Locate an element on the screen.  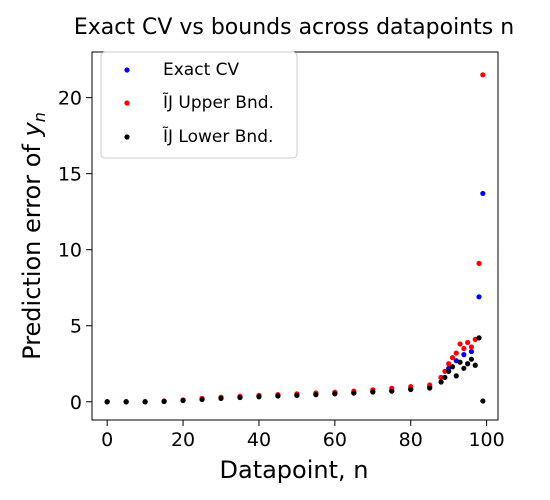
x-tick-label: 60 is located at coordinates (335, 440).